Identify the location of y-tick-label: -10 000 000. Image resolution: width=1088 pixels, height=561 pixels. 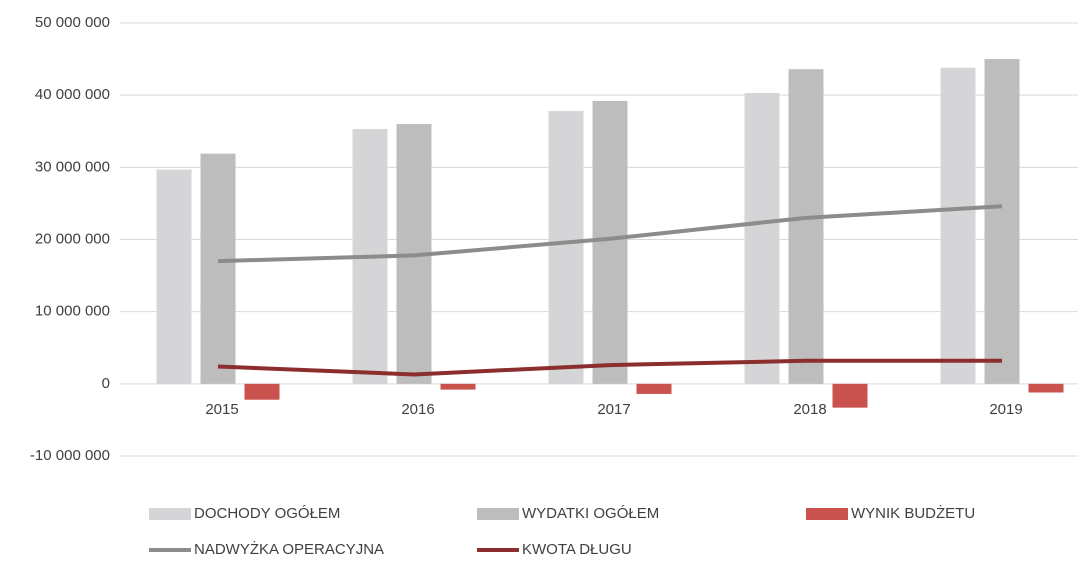
(70, 455).